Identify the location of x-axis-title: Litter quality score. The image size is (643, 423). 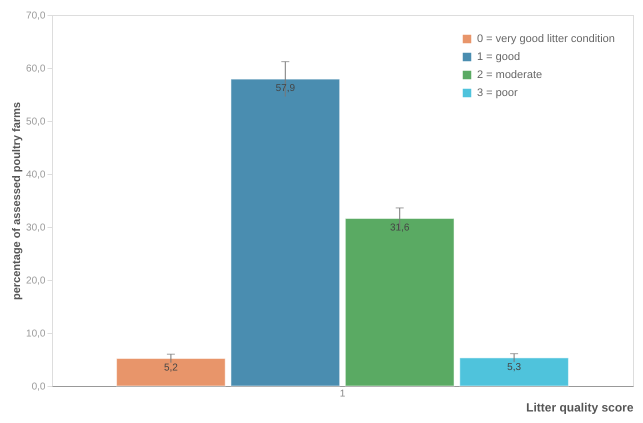
(580, 407).